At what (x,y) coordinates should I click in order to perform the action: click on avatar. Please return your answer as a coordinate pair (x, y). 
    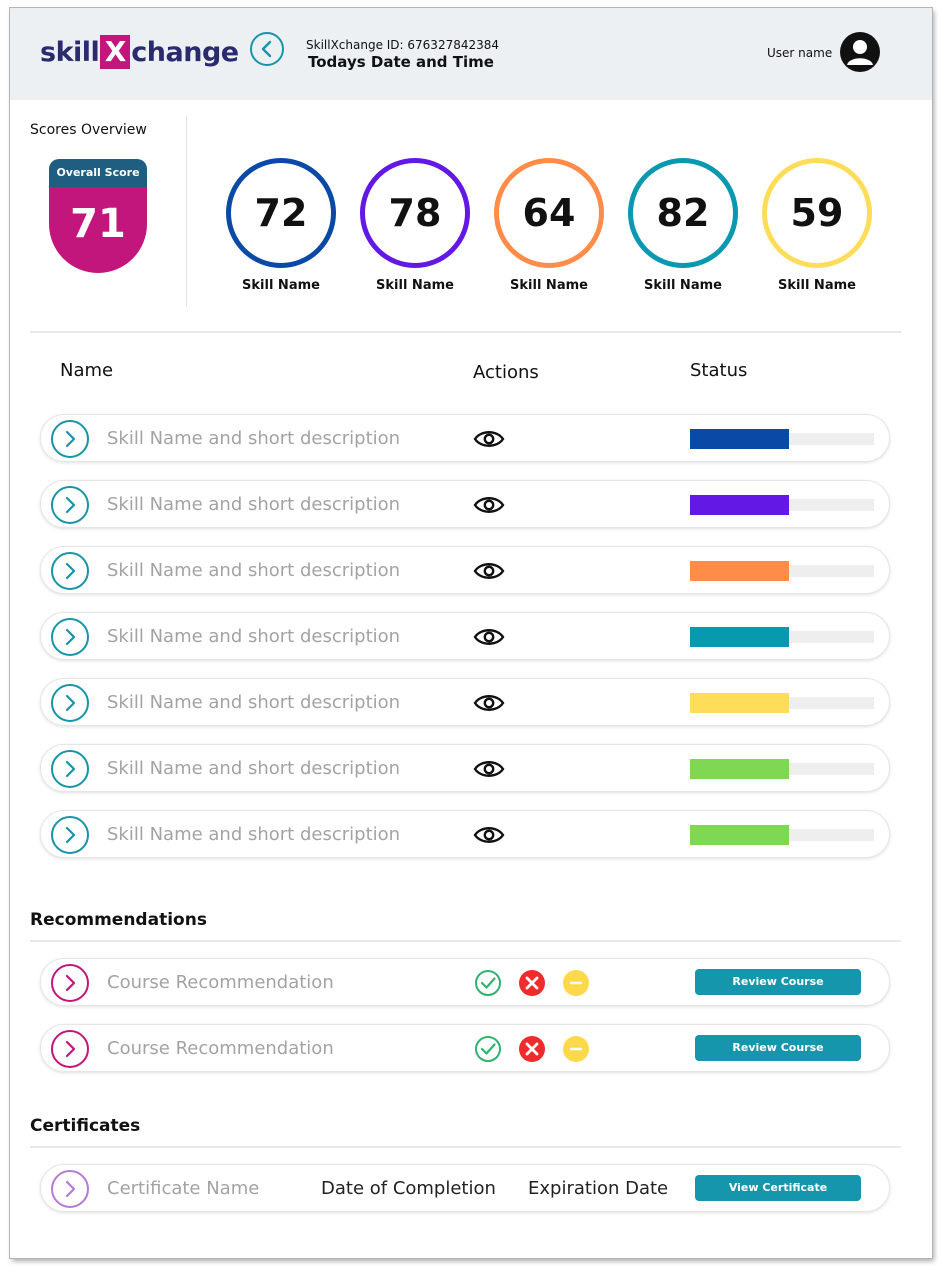
    Looking at the image, I should click on (860, 52).